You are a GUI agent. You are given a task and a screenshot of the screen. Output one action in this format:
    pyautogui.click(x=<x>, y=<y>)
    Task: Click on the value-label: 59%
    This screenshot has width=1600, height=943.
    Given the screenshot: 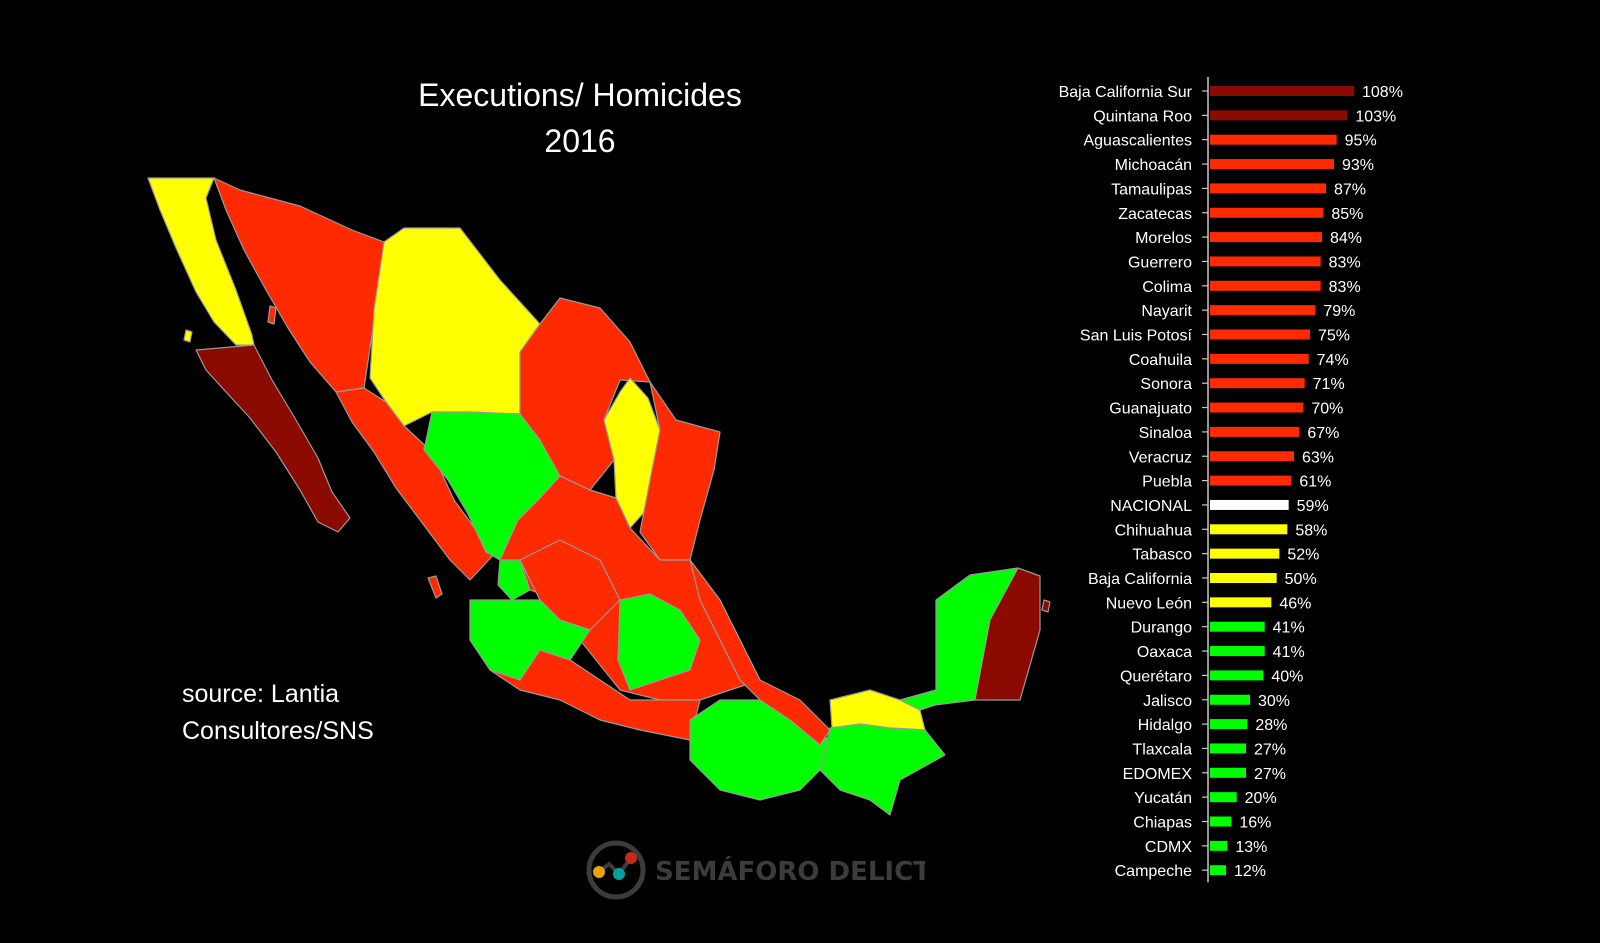 What is the action you would take?
    pyautogui.click(x=1313, y=506)
    